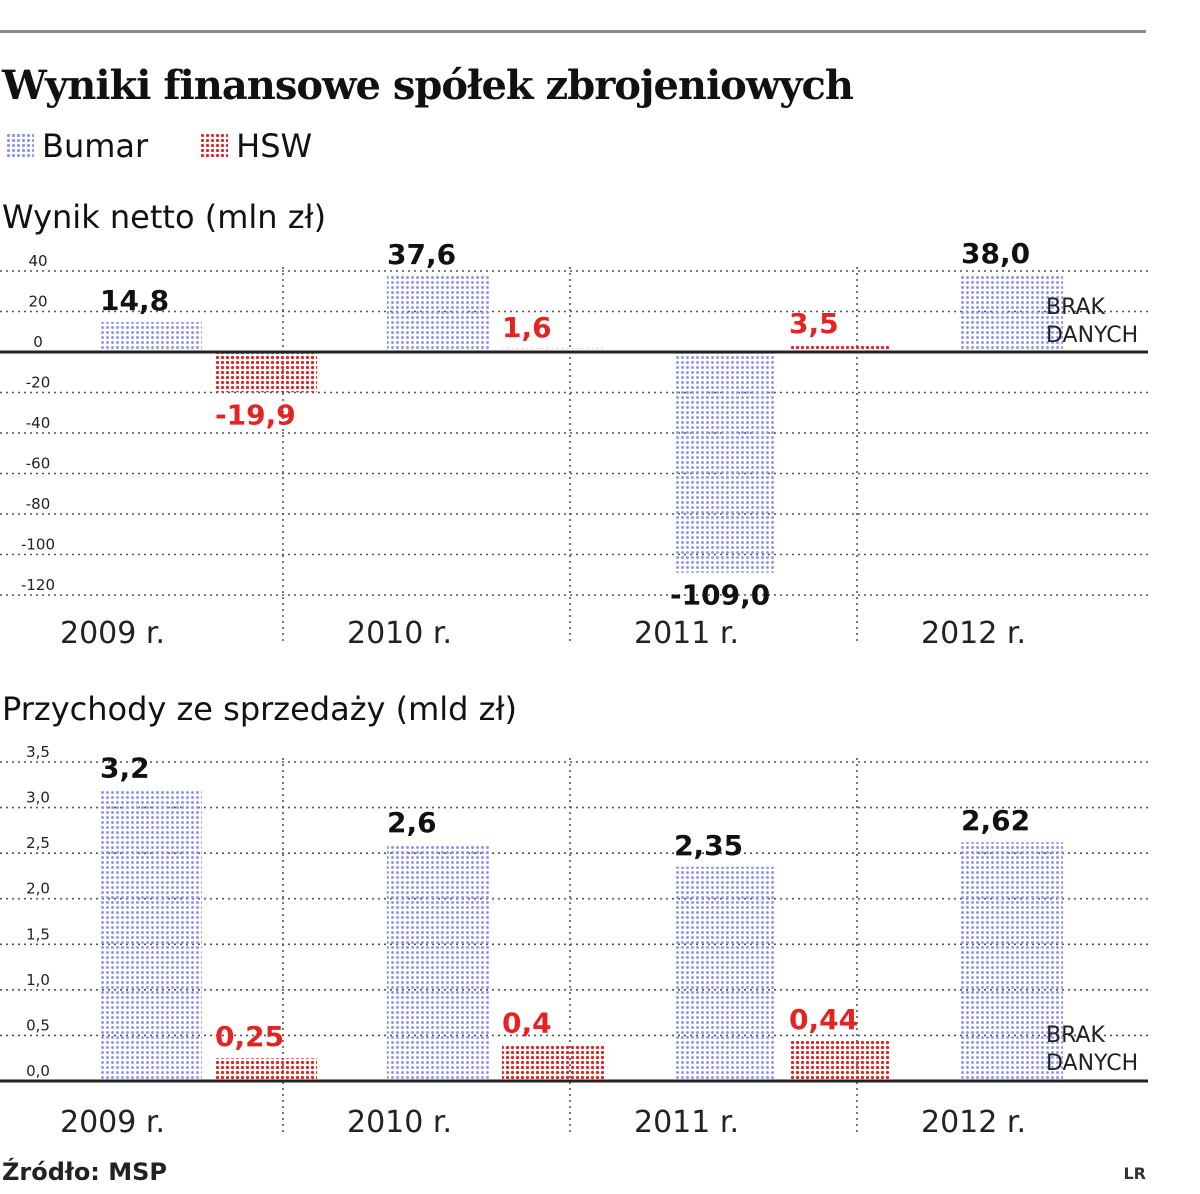 The width and height of the screenshot is (1200, 1194). Describe the element at coordinates (37, 261) in the screenshot. I see `y-tick-label: 40` at that location.